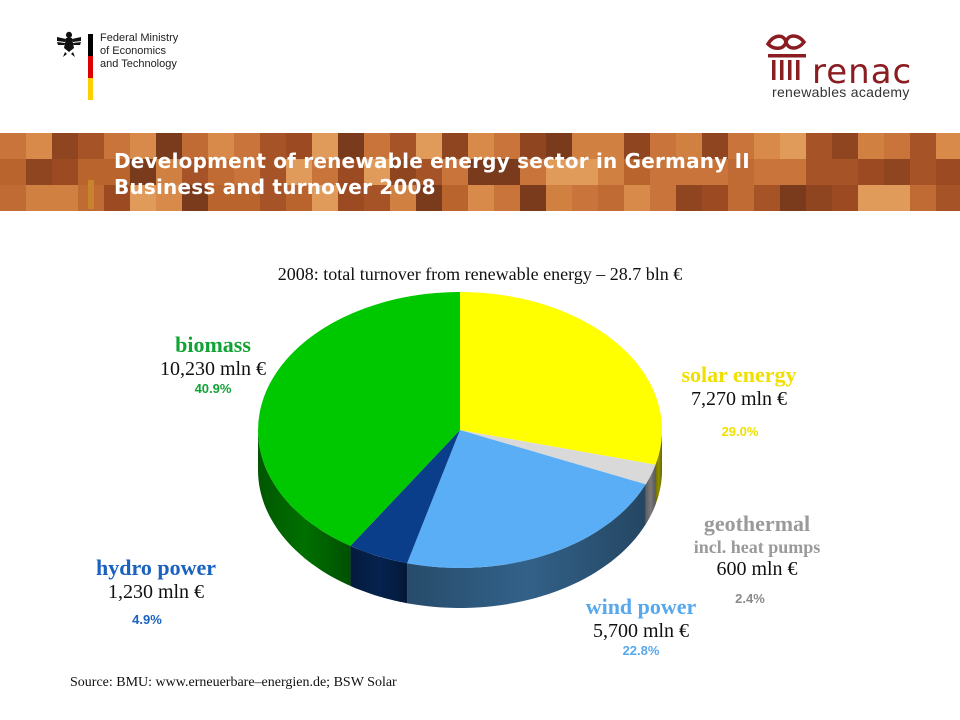  Describe the element at coordinates (90, 67) in the screenshot. I see `german-flag-bar` at that location.